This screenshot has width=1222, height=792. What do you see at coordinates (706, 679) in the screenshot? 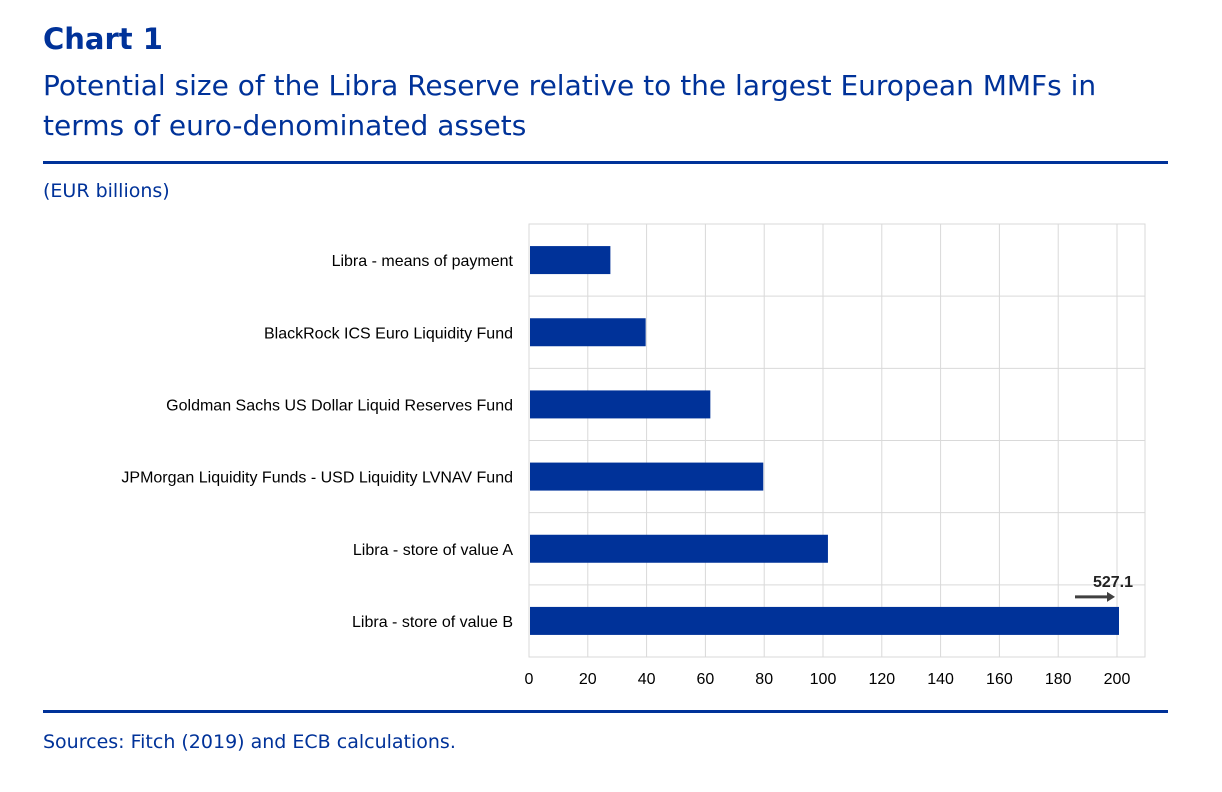
I see `x-tick-label-60: 60` at bounding box center [706, 679].